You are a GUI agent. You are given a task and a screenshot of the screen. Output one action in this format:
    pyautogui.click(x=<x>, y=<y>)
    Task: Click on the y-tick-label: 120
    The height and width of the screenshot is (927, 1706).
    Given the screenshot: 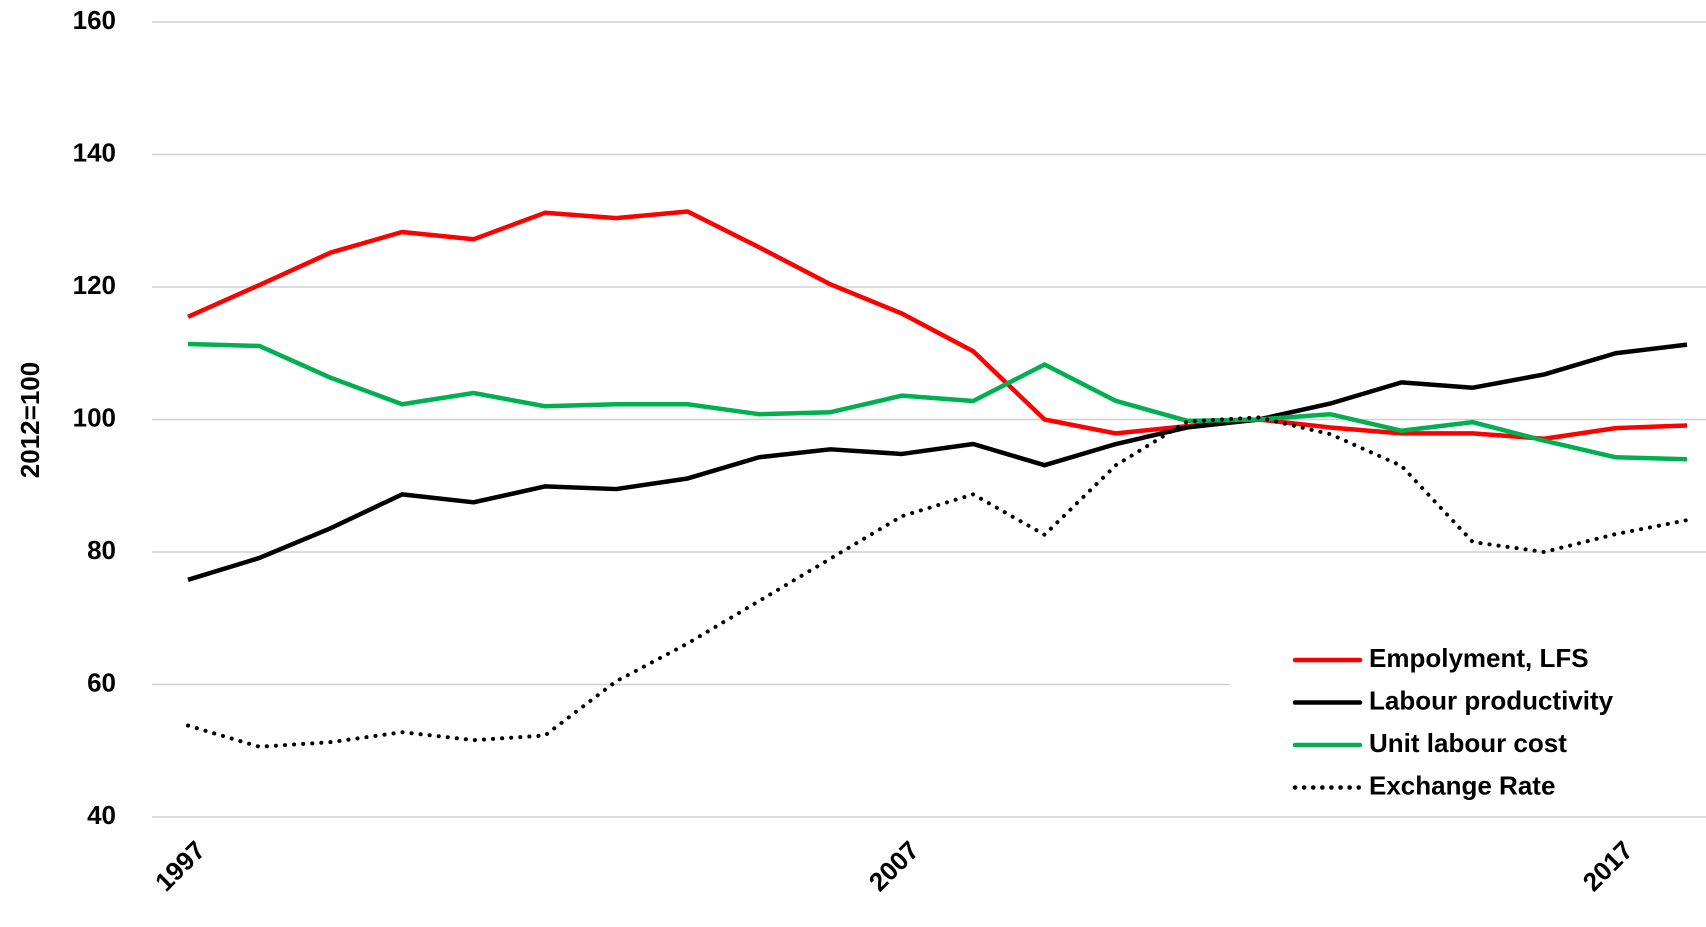 What is the action you would take?
    pyautogui.click(x=94, y=285)
    